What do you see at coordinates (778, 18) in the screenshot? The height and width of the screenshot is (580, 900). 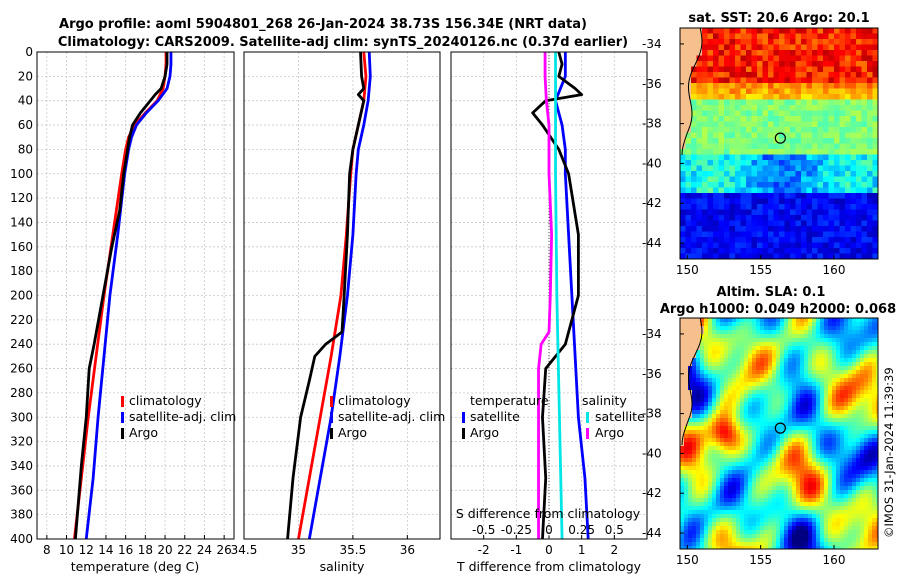 I see `sst-map-title: sat. SST: 20.6 Argo: 20.1` at bounding box center [778, 18].